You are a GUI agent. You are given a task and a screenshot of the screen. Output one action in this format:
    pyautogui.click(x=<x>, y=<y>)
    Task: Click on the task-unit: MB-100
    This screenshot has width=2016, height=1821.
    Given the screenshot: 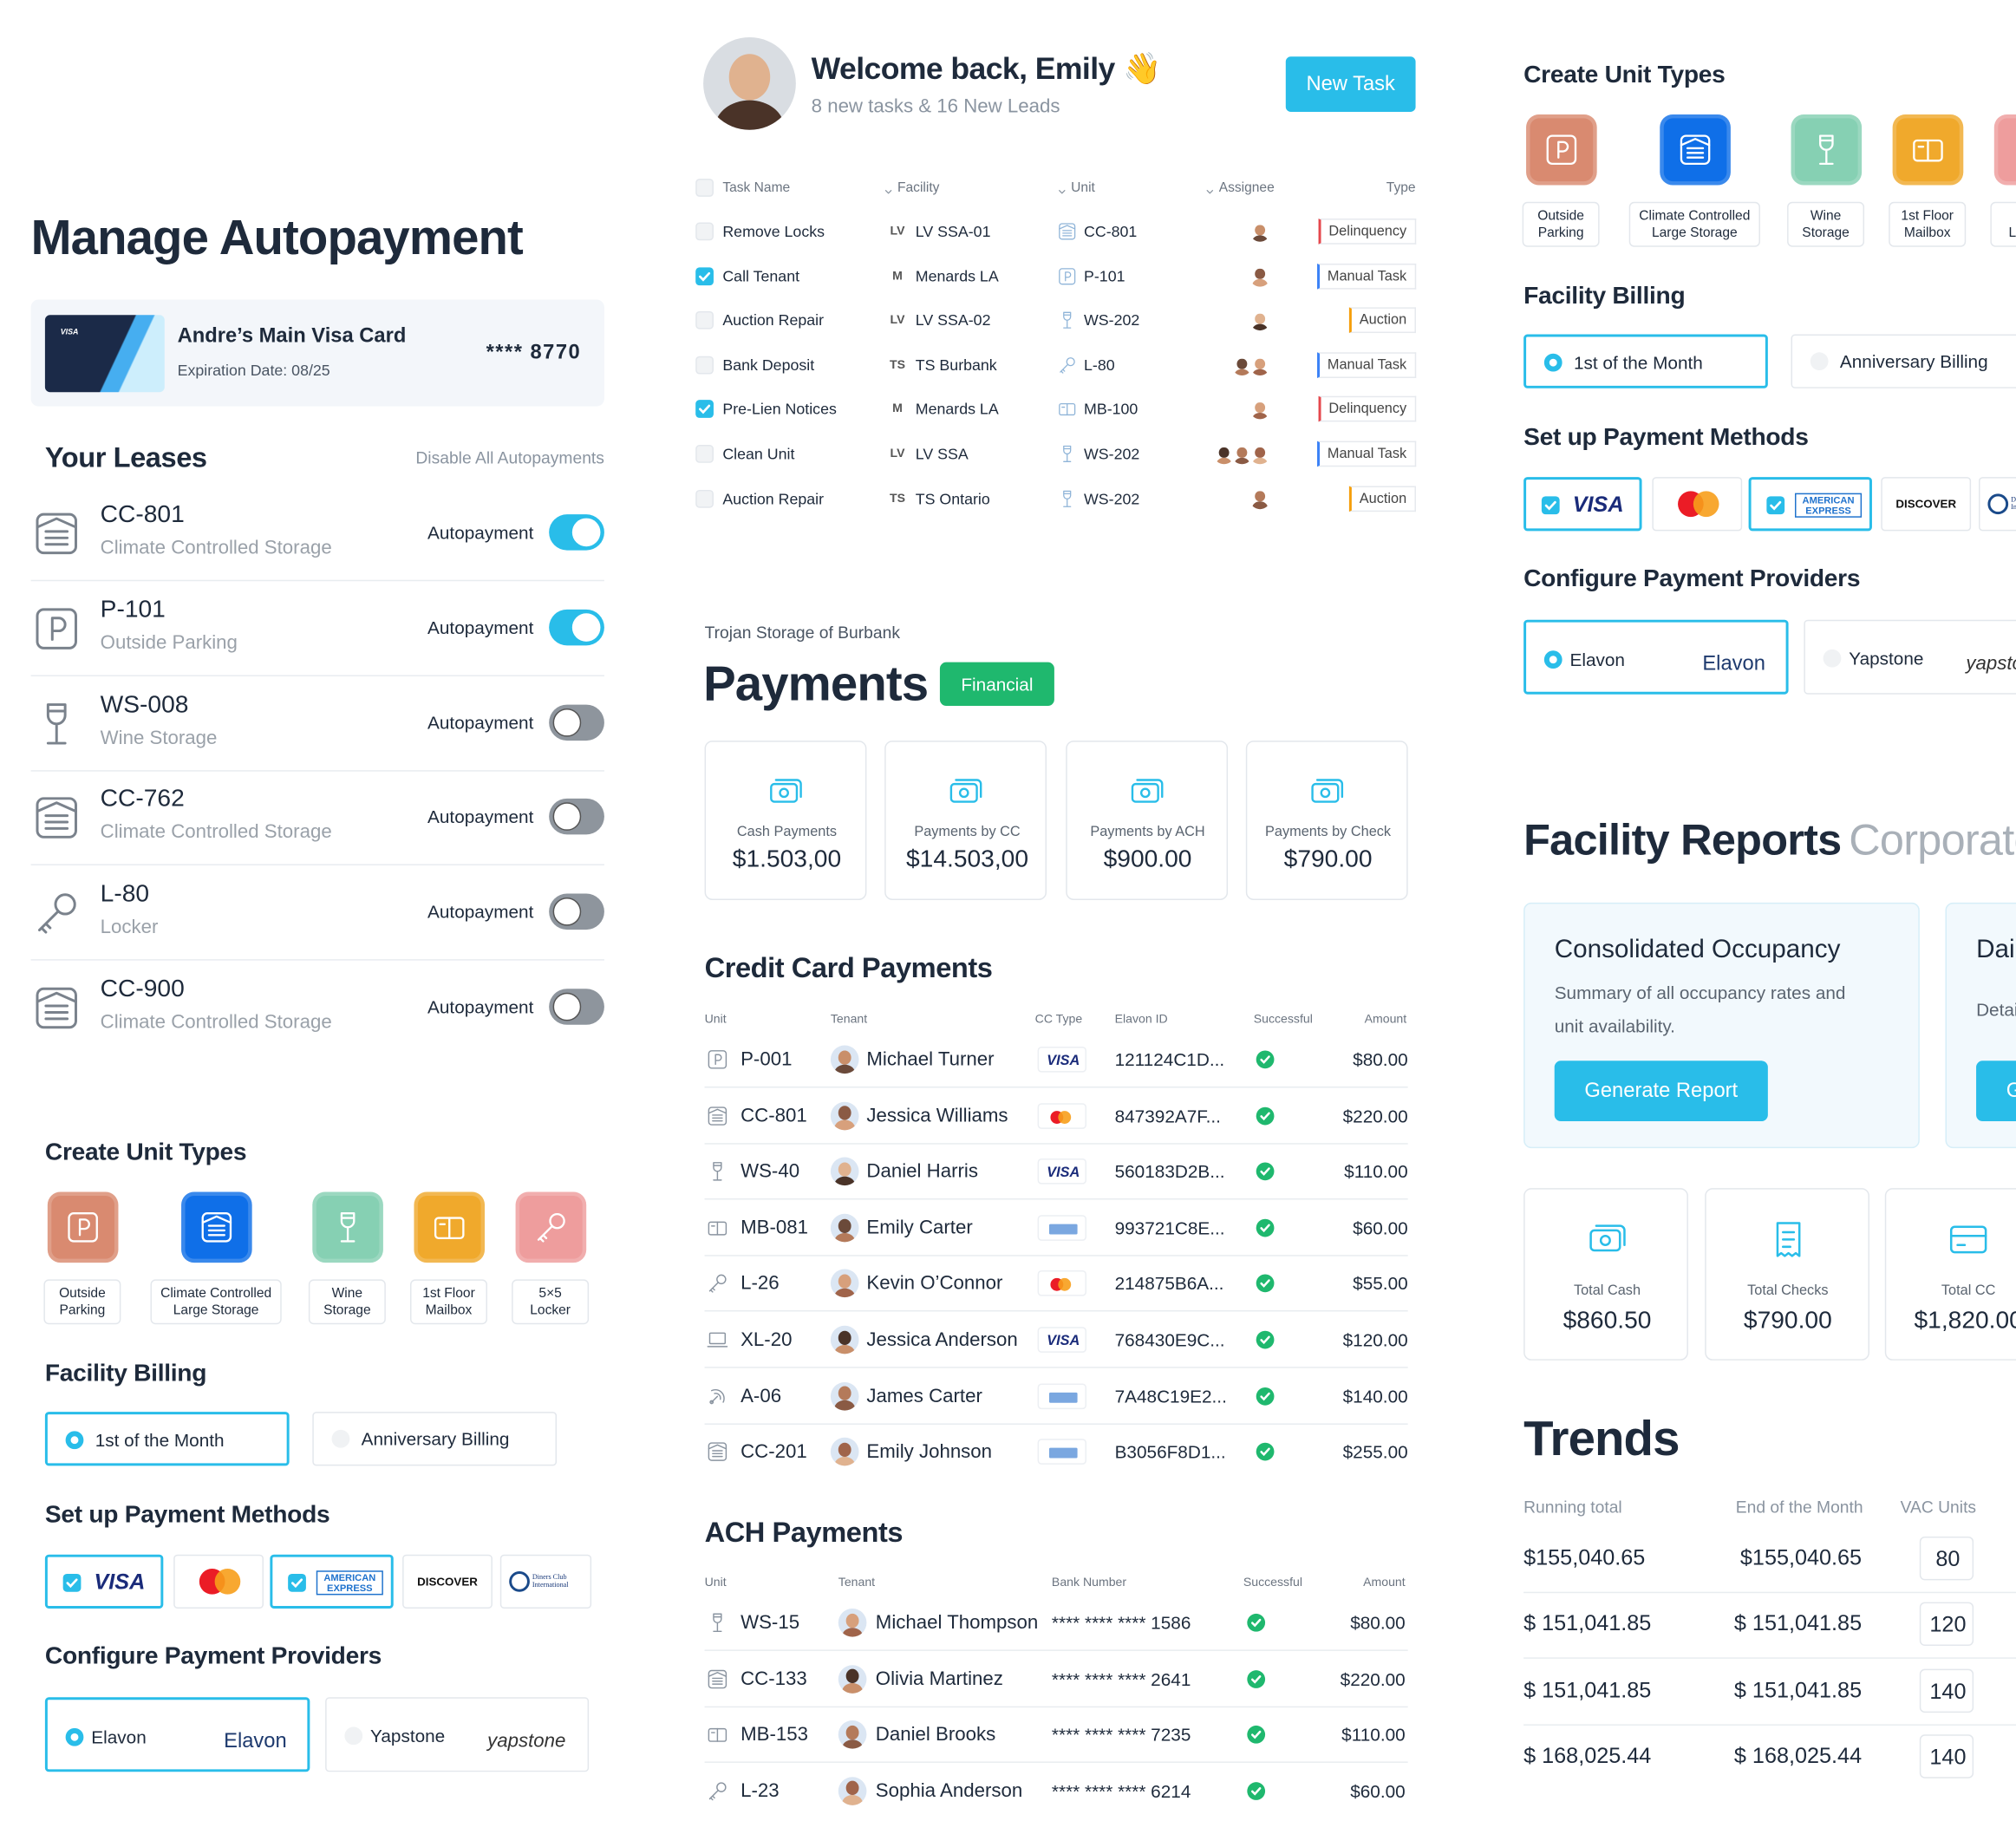 What is the action you would take?
    pyautogui.click(x=1111, y=409)
    